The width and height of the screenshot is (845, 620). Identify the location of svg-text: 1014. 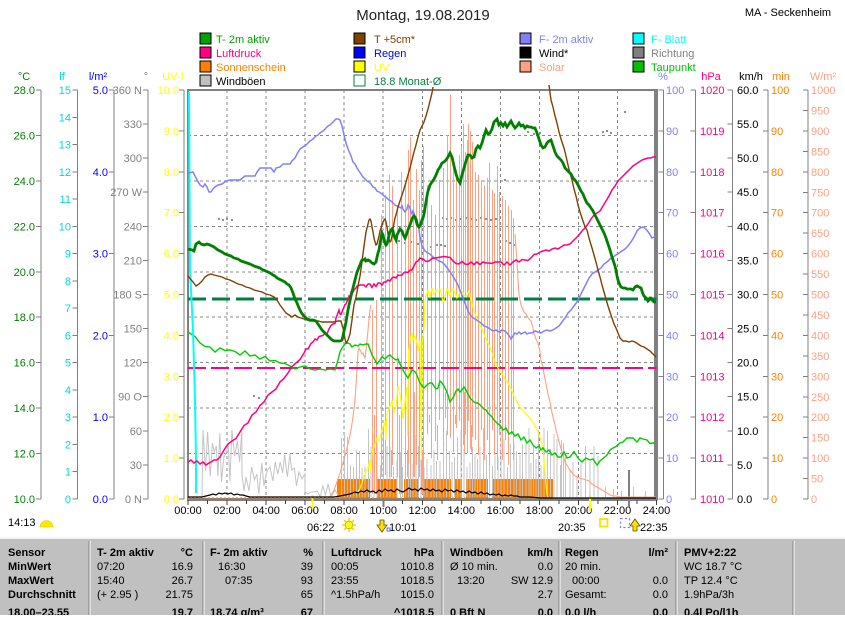
(712, 336).